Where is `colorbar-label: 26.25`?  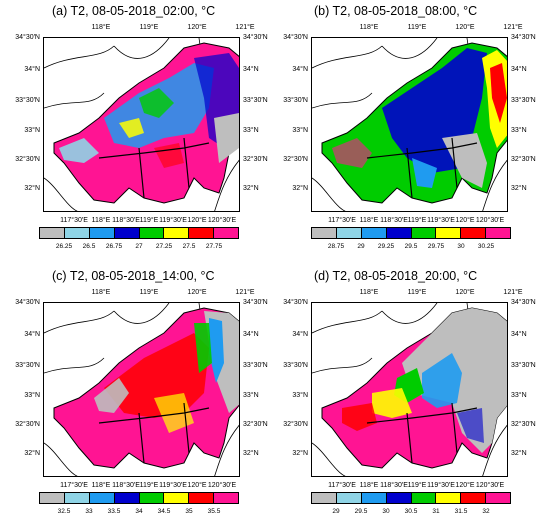
colorbar-label: 26.25 is located at coordinates (64, 246).